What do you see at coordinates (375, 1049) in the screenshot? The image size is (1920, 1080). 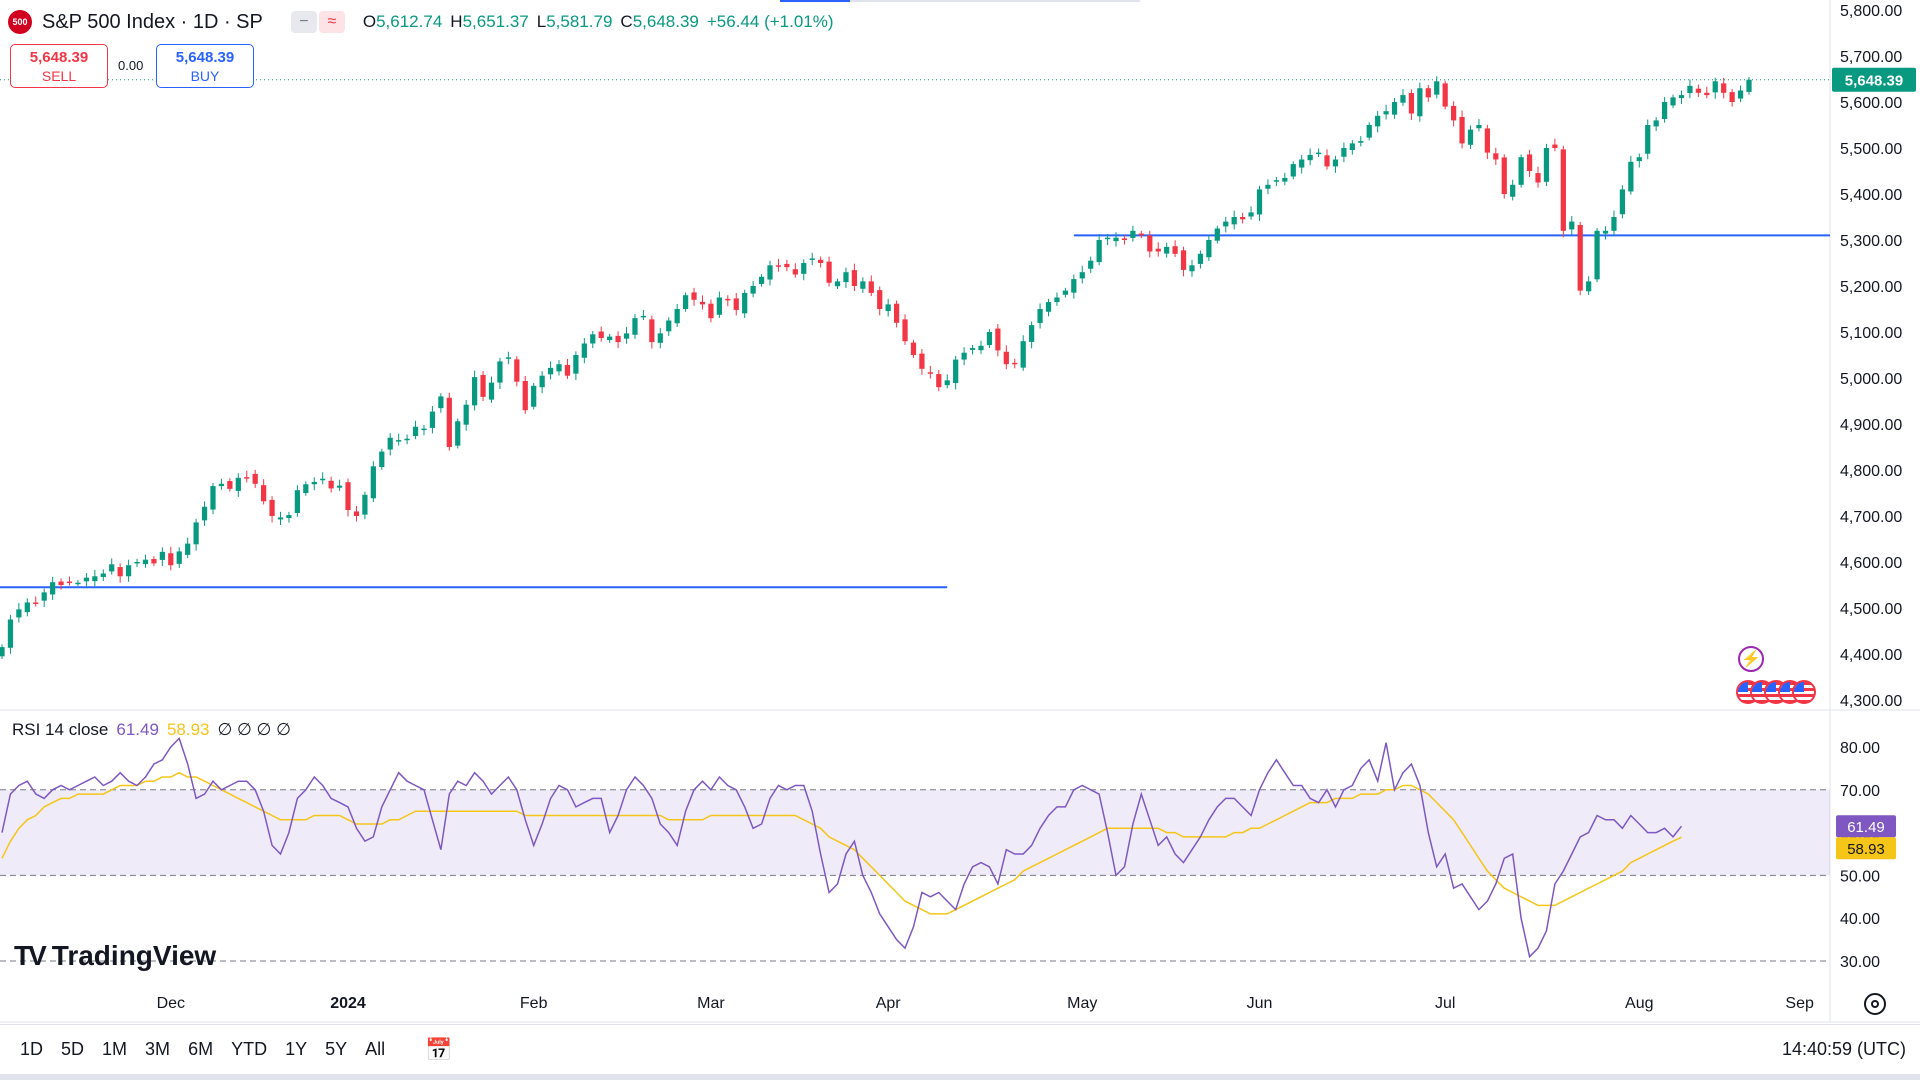 I see `range-all-button: All` at bounding box center [375, 1049].